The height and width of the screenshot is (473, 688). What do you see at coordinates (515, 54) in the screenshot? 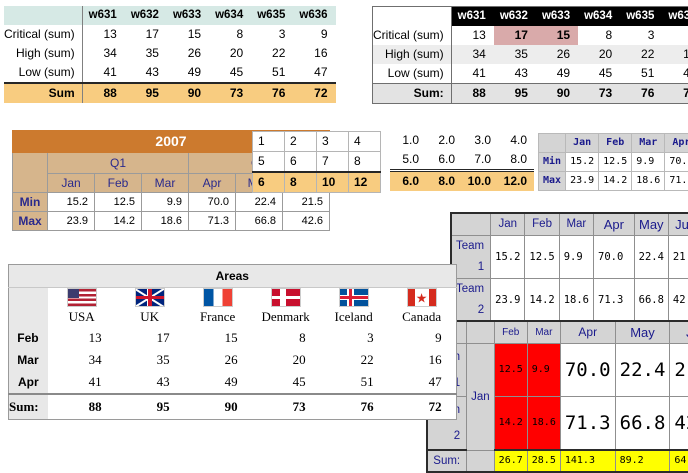
I see `cell: 35` at bounding box center [515, 54].